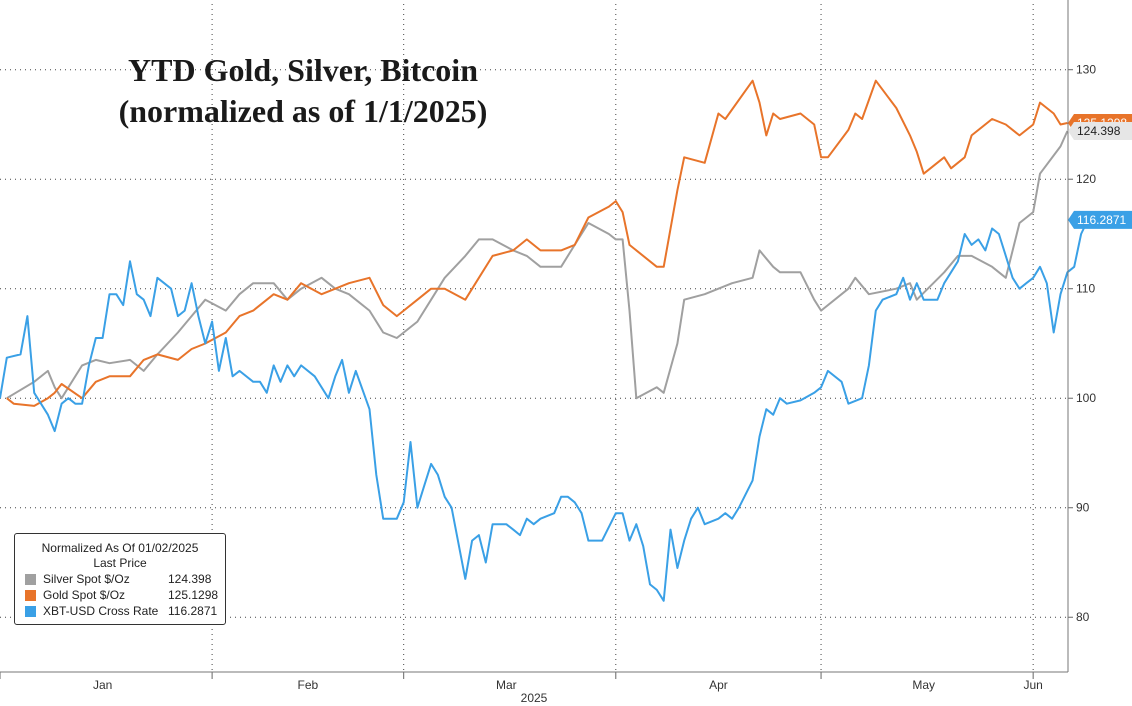 The image size is (1132, 706). I want to click on last-price-flag-silver: 124.398, so click(1100, 131).